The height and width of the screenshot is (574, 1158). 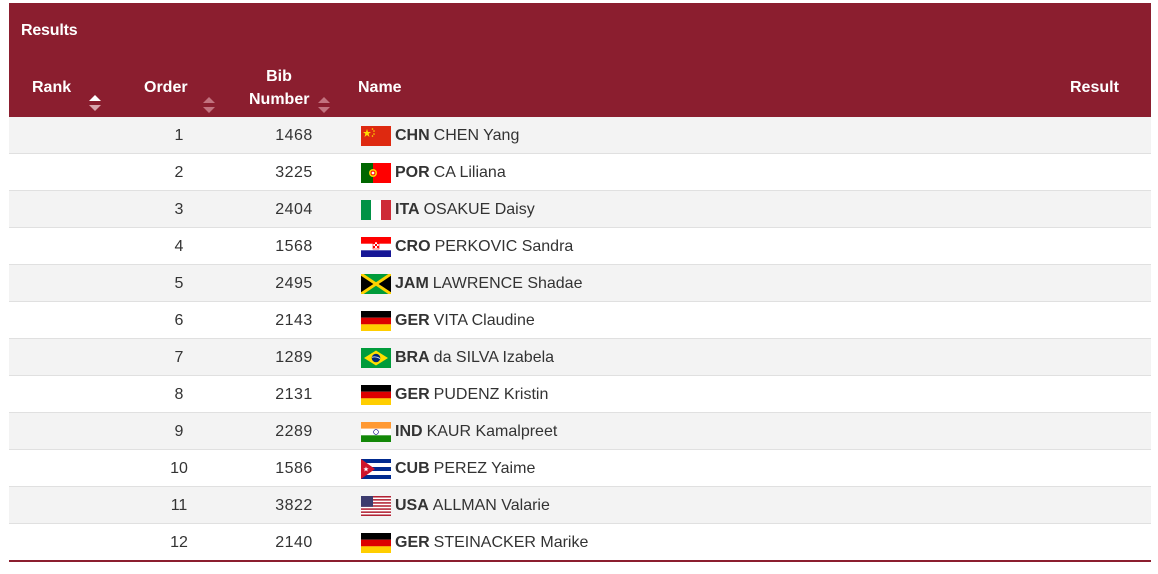 I want to click on country-code: POR, so click(x=412, y=172).